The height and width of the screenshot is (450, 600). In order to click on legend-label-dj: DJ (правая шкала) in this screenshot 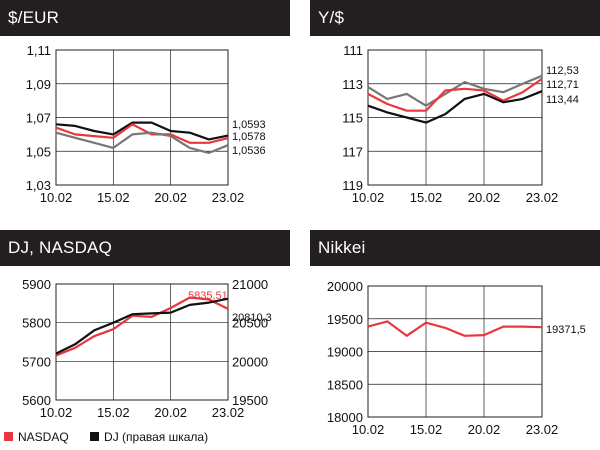, I will do `click(156, 437)`.